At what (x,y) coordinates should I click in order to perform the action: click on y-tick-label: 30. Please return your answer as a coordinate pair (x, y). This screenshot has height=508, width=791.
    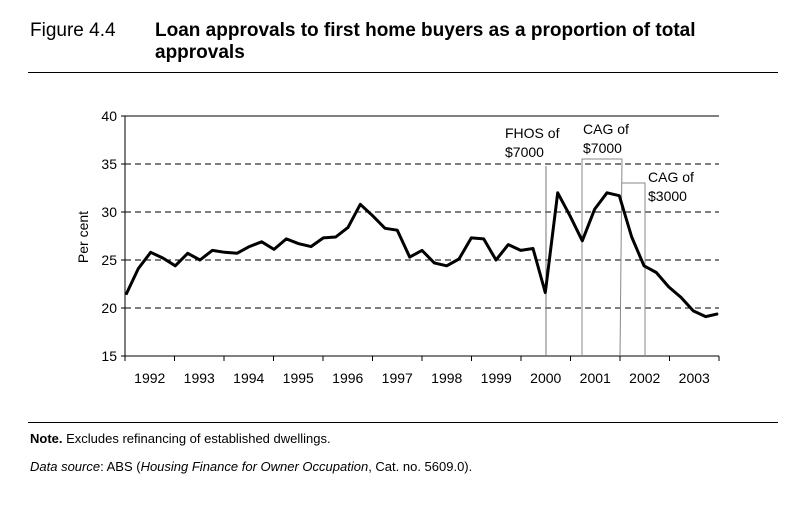
    Looking at the image, I should click on (109, 212).